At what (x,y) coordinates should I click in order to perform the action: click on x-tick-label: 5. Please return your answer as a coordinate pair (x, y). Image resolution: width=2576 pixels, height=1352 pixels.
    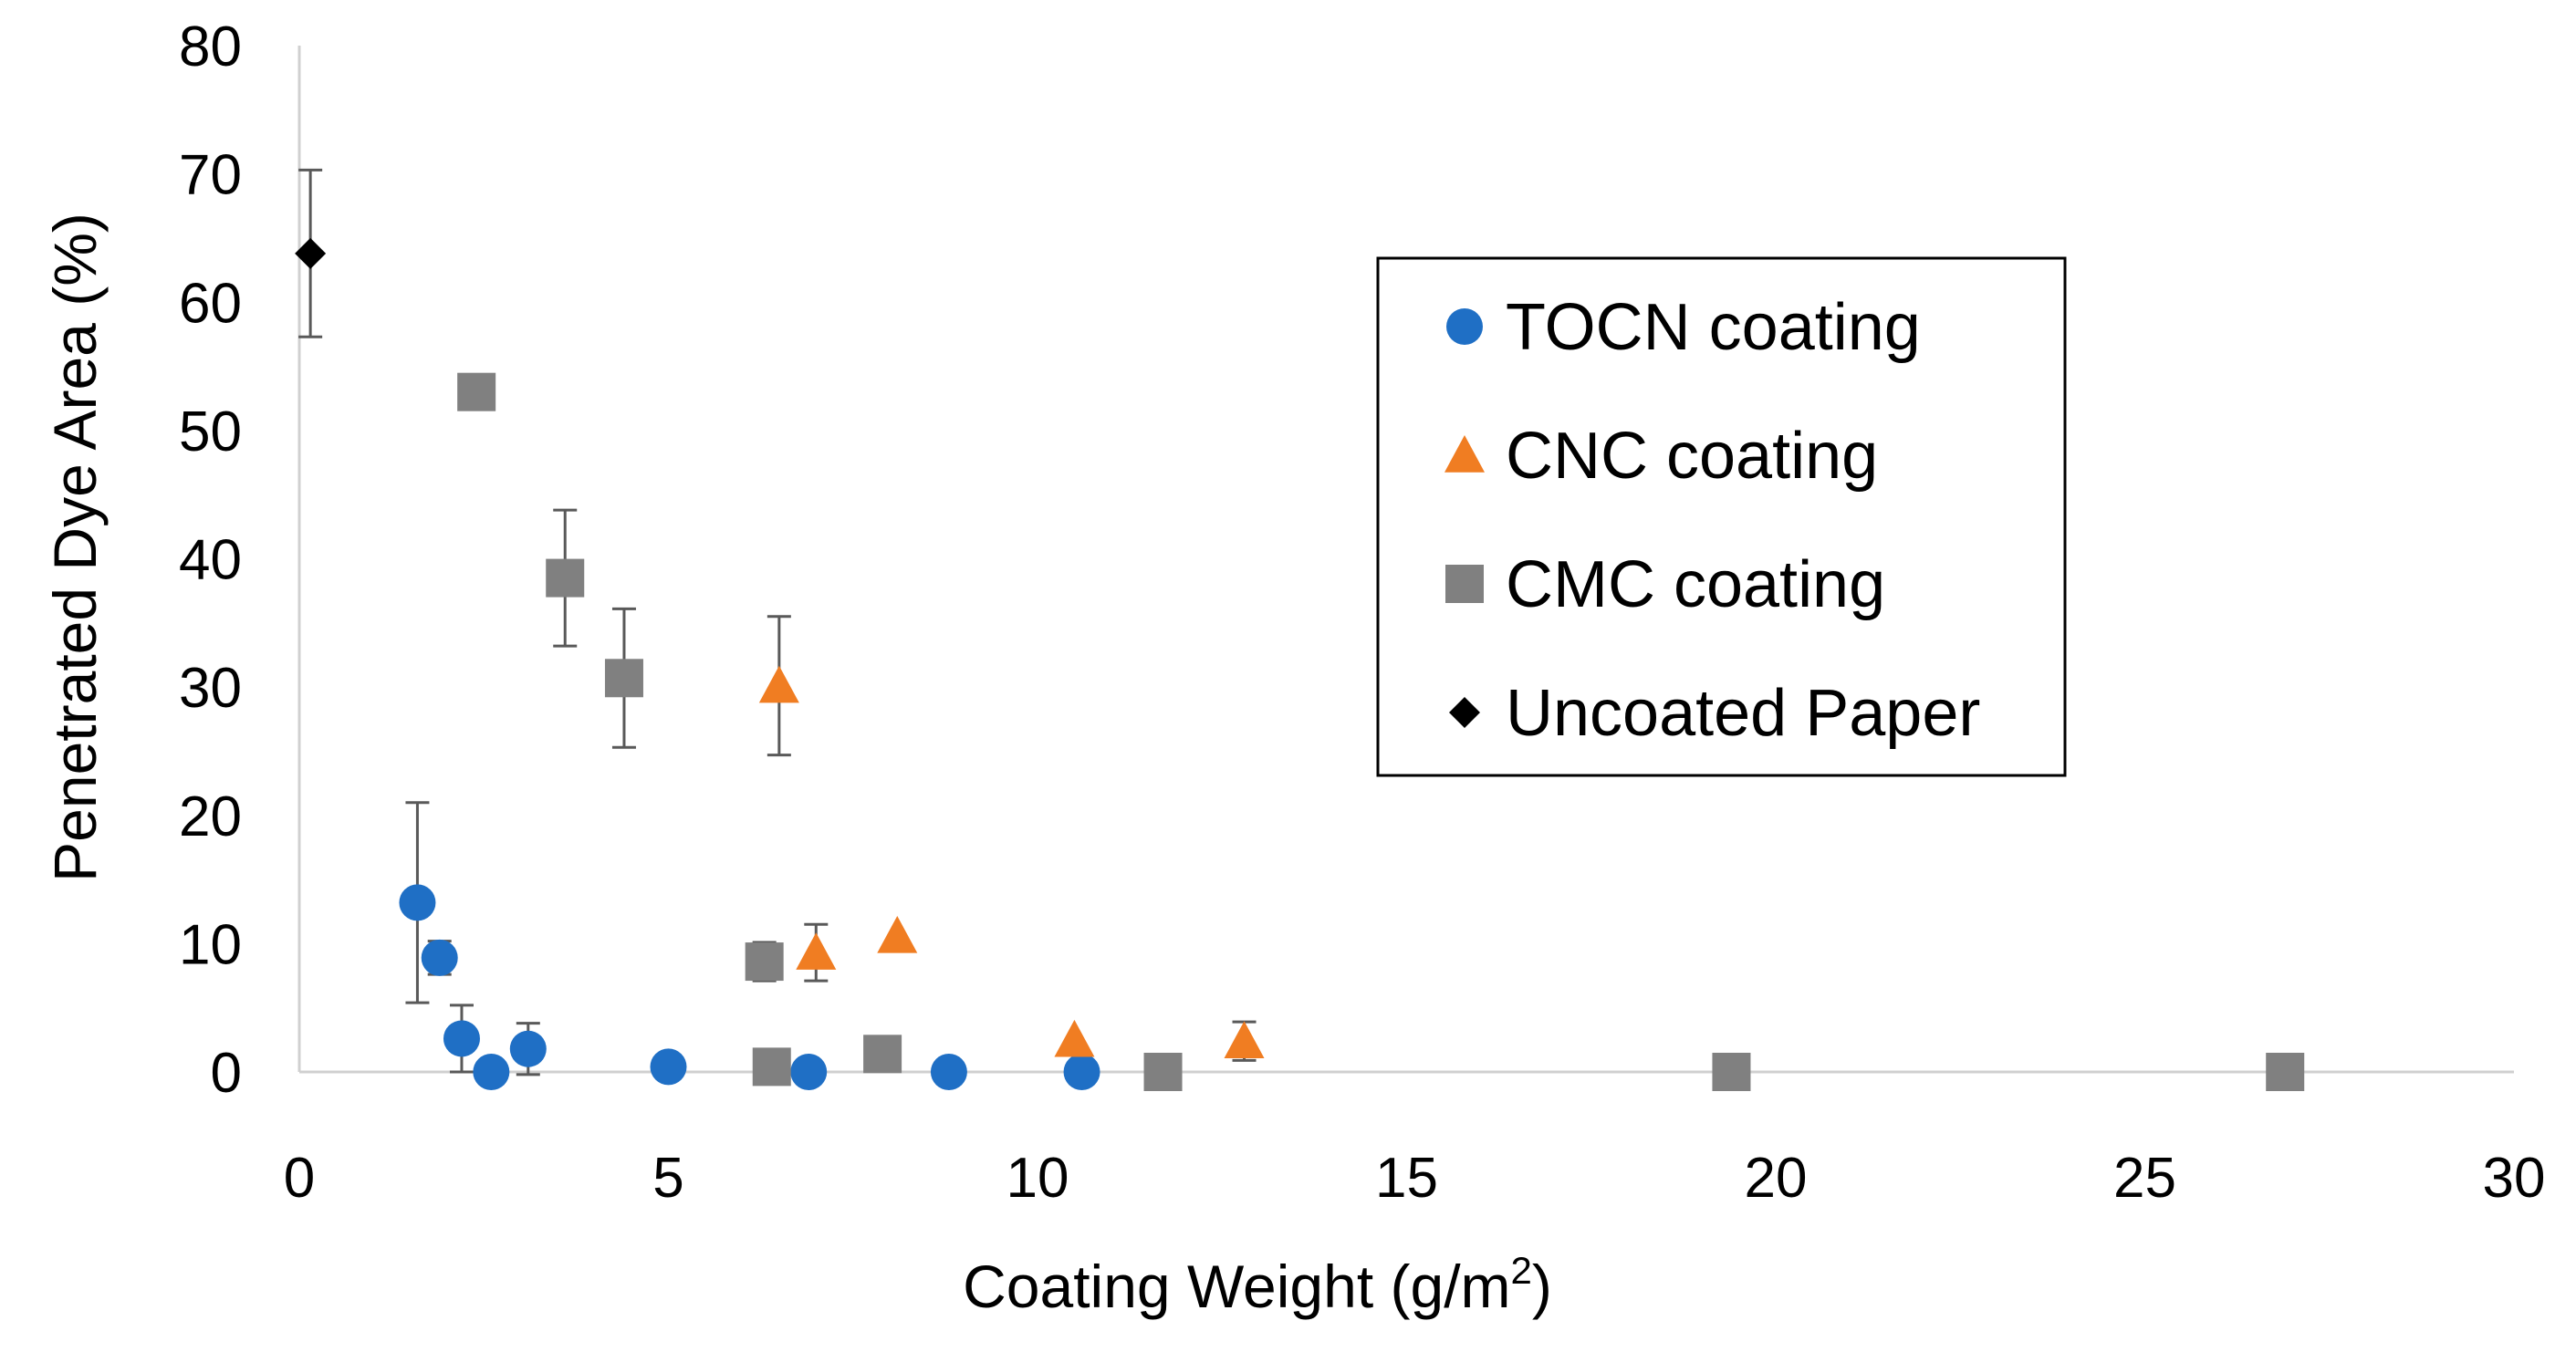
    Looking at the image, I should click on (667, 1178).